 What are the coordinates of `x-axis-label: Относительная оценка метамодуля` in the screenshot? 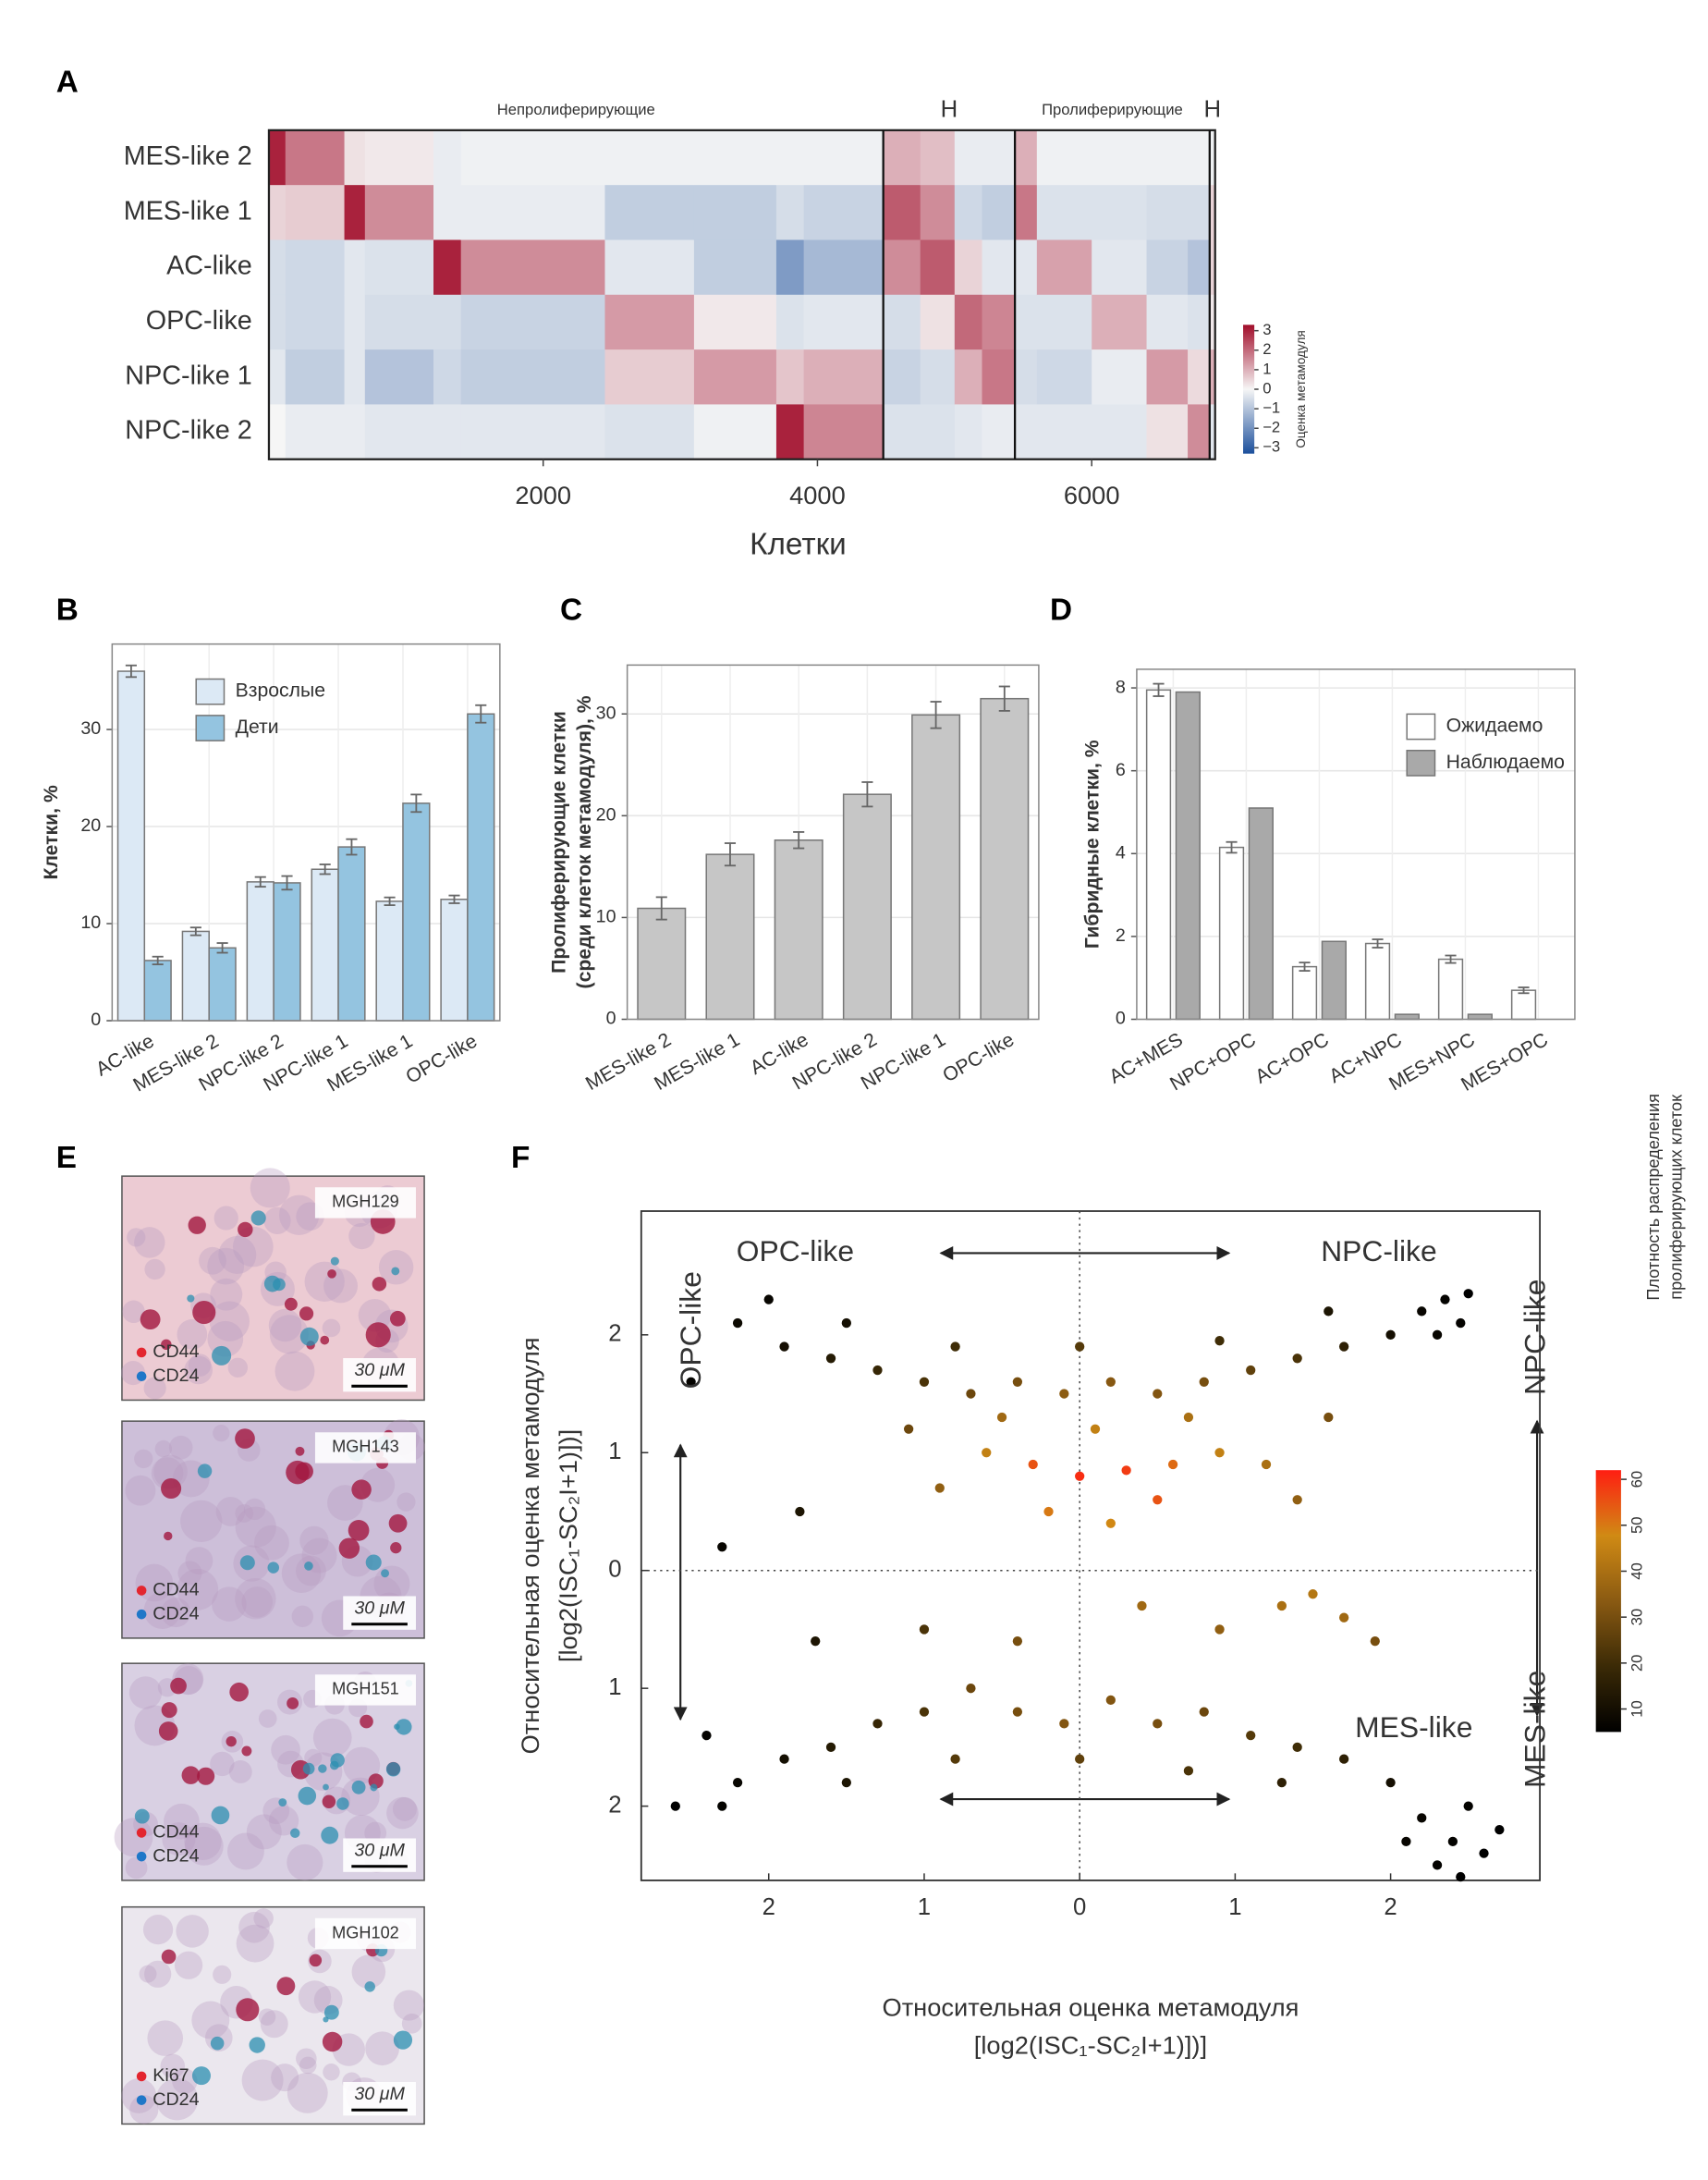 It's located at (1091, 2007).